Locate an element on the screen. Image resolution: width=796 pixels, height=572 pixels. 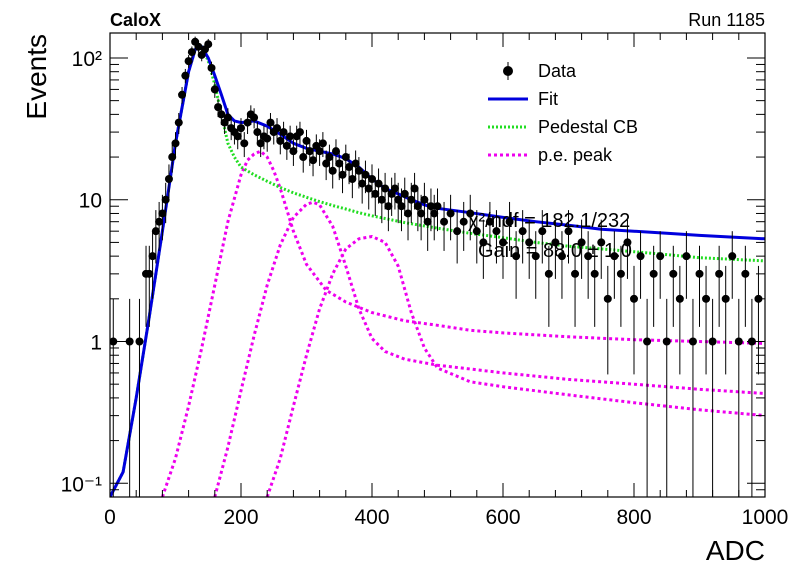
experiment-label: CaloX is located at coordinates (135, 20).